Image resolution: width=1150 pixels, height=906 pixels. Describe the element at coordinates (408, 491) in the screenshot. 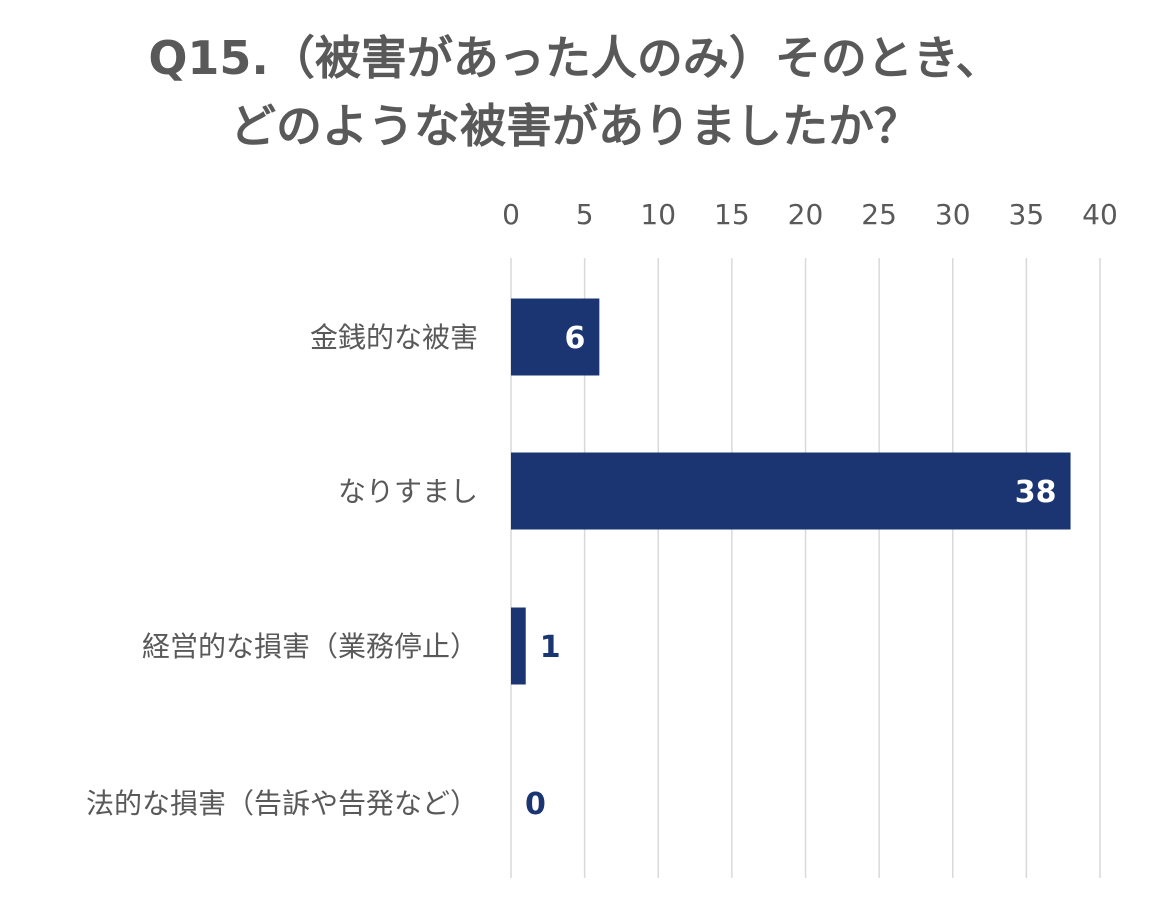

I see `category-label: なりすまし` at that location.